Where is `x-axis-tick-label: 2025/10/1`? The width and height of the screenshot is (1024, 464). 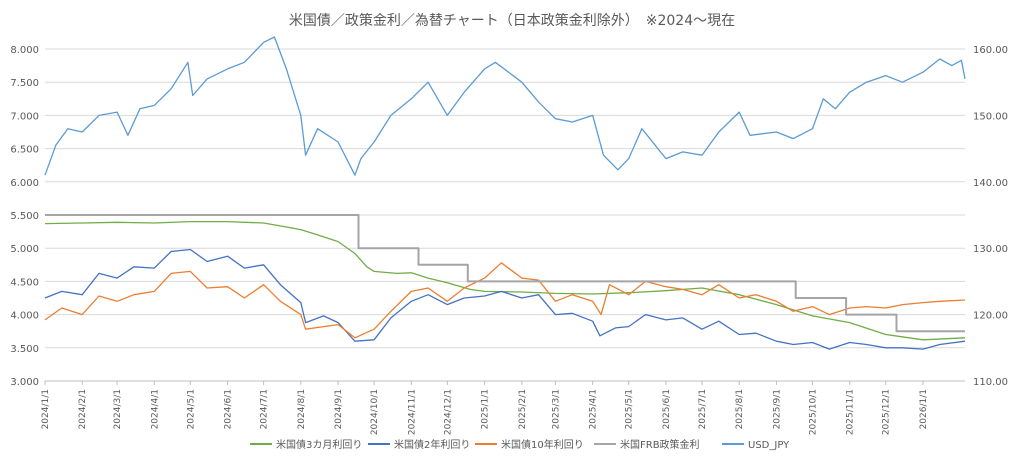
x-axis-tick-label: 2025/10/1 is located at coordinates (813, 412).